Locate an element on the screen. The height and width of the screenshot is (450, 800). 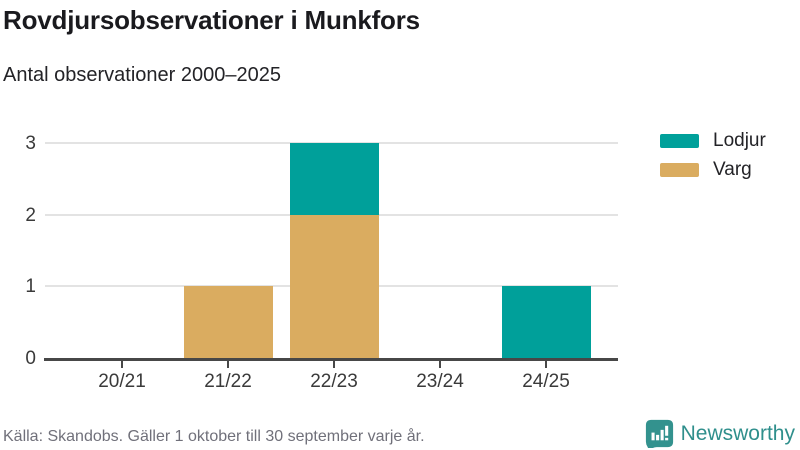
x-axis-label-24-25: 24/25 is located at coordinates (546, 381).